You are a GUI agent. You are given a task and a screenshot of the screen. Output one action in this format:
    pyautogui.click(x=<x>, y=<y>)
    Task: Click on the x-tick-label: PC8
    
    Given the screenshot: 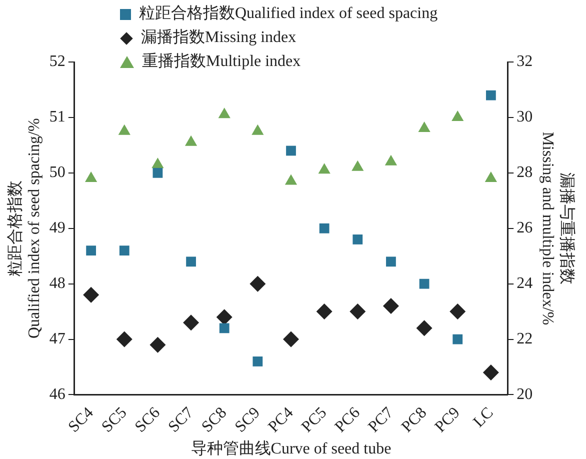 What is the action you would take?
    pyautogui.click(x=414, y=420)
    